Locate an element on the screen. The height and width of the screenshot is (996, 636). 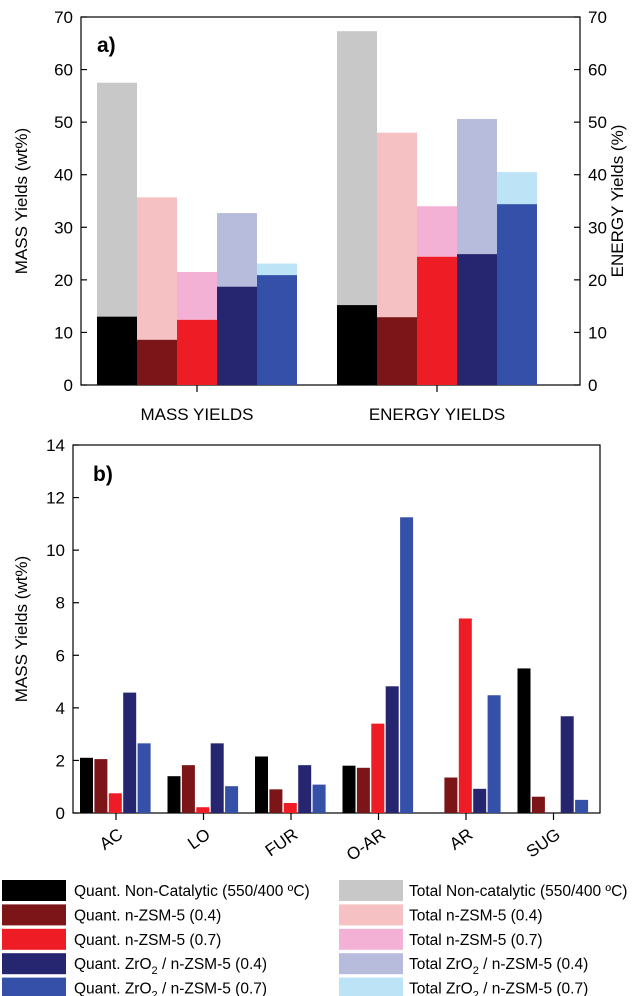
y-tick-label: 6 is located at coordinates (60, 655).